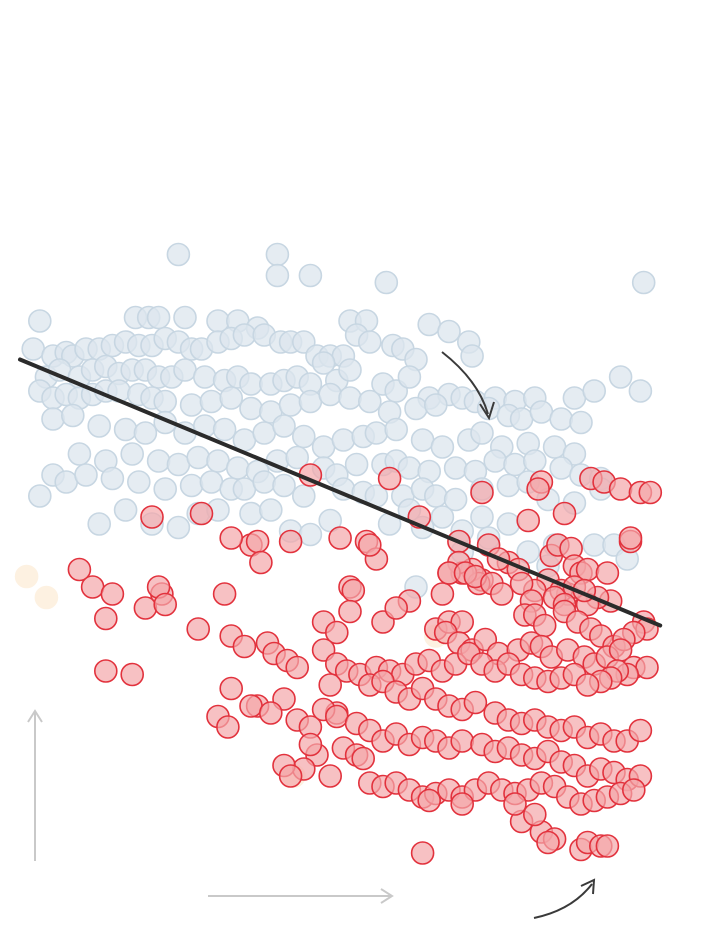 This screenshot has height=946, width=710. What do you see at coordinates (588, 886) in the screenshot?
I see `annotation-arrowhead-lower` at bounding box center [588, 886].